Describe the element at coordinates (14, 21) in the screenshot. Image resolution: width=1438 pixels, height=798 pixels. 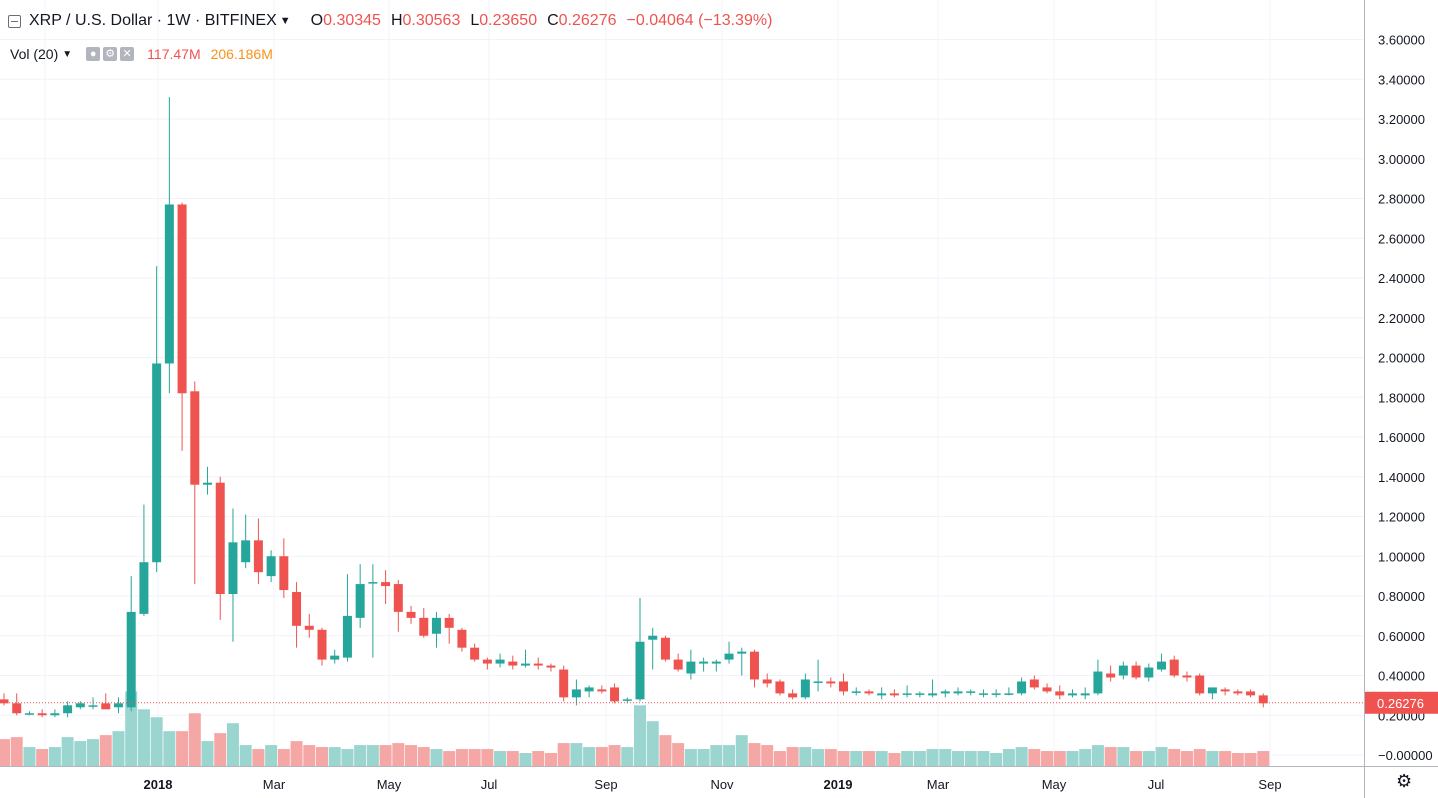
I see `collapse-icon` at that location.